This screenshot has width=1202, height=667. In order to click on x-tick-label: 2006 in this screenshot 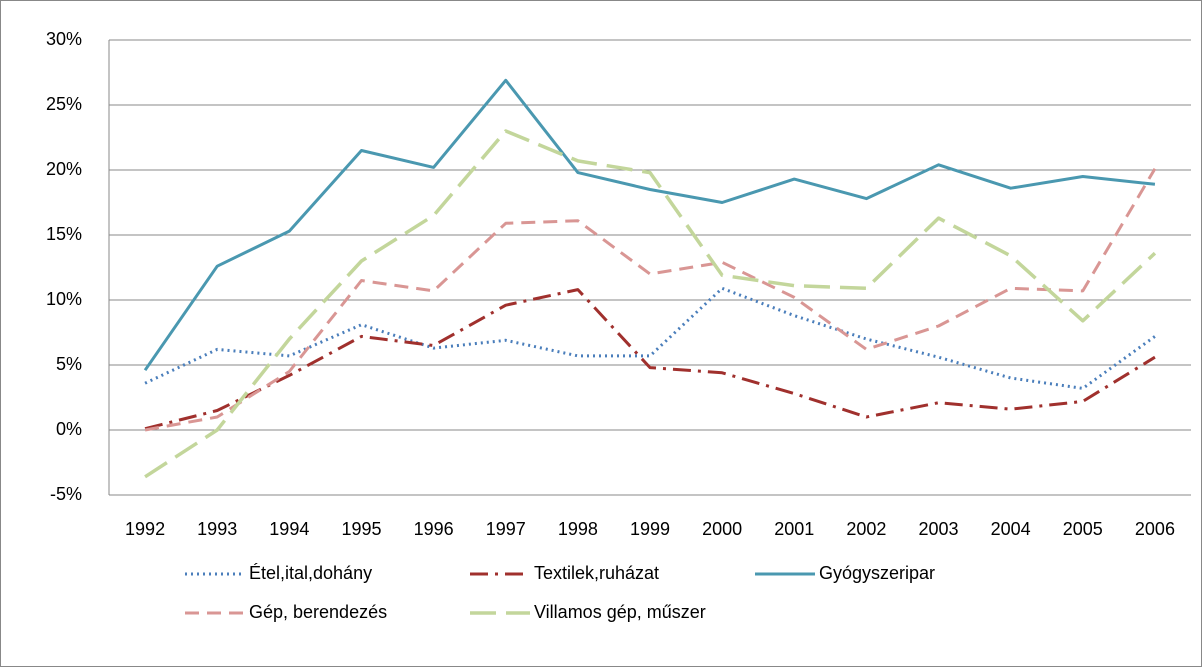, I will do `click(1155, 529)`.